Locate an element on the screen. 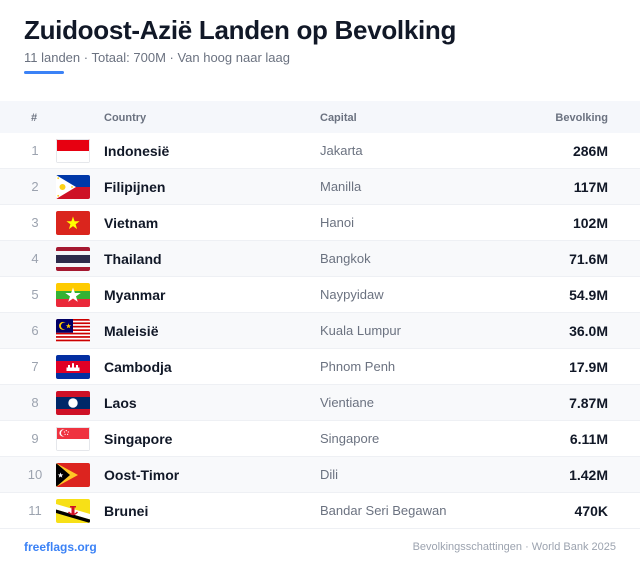 This screenshot has width=640, height=568. table-row: 9 Singapore Singapore 6.11M is located at coordinates (320, 439).